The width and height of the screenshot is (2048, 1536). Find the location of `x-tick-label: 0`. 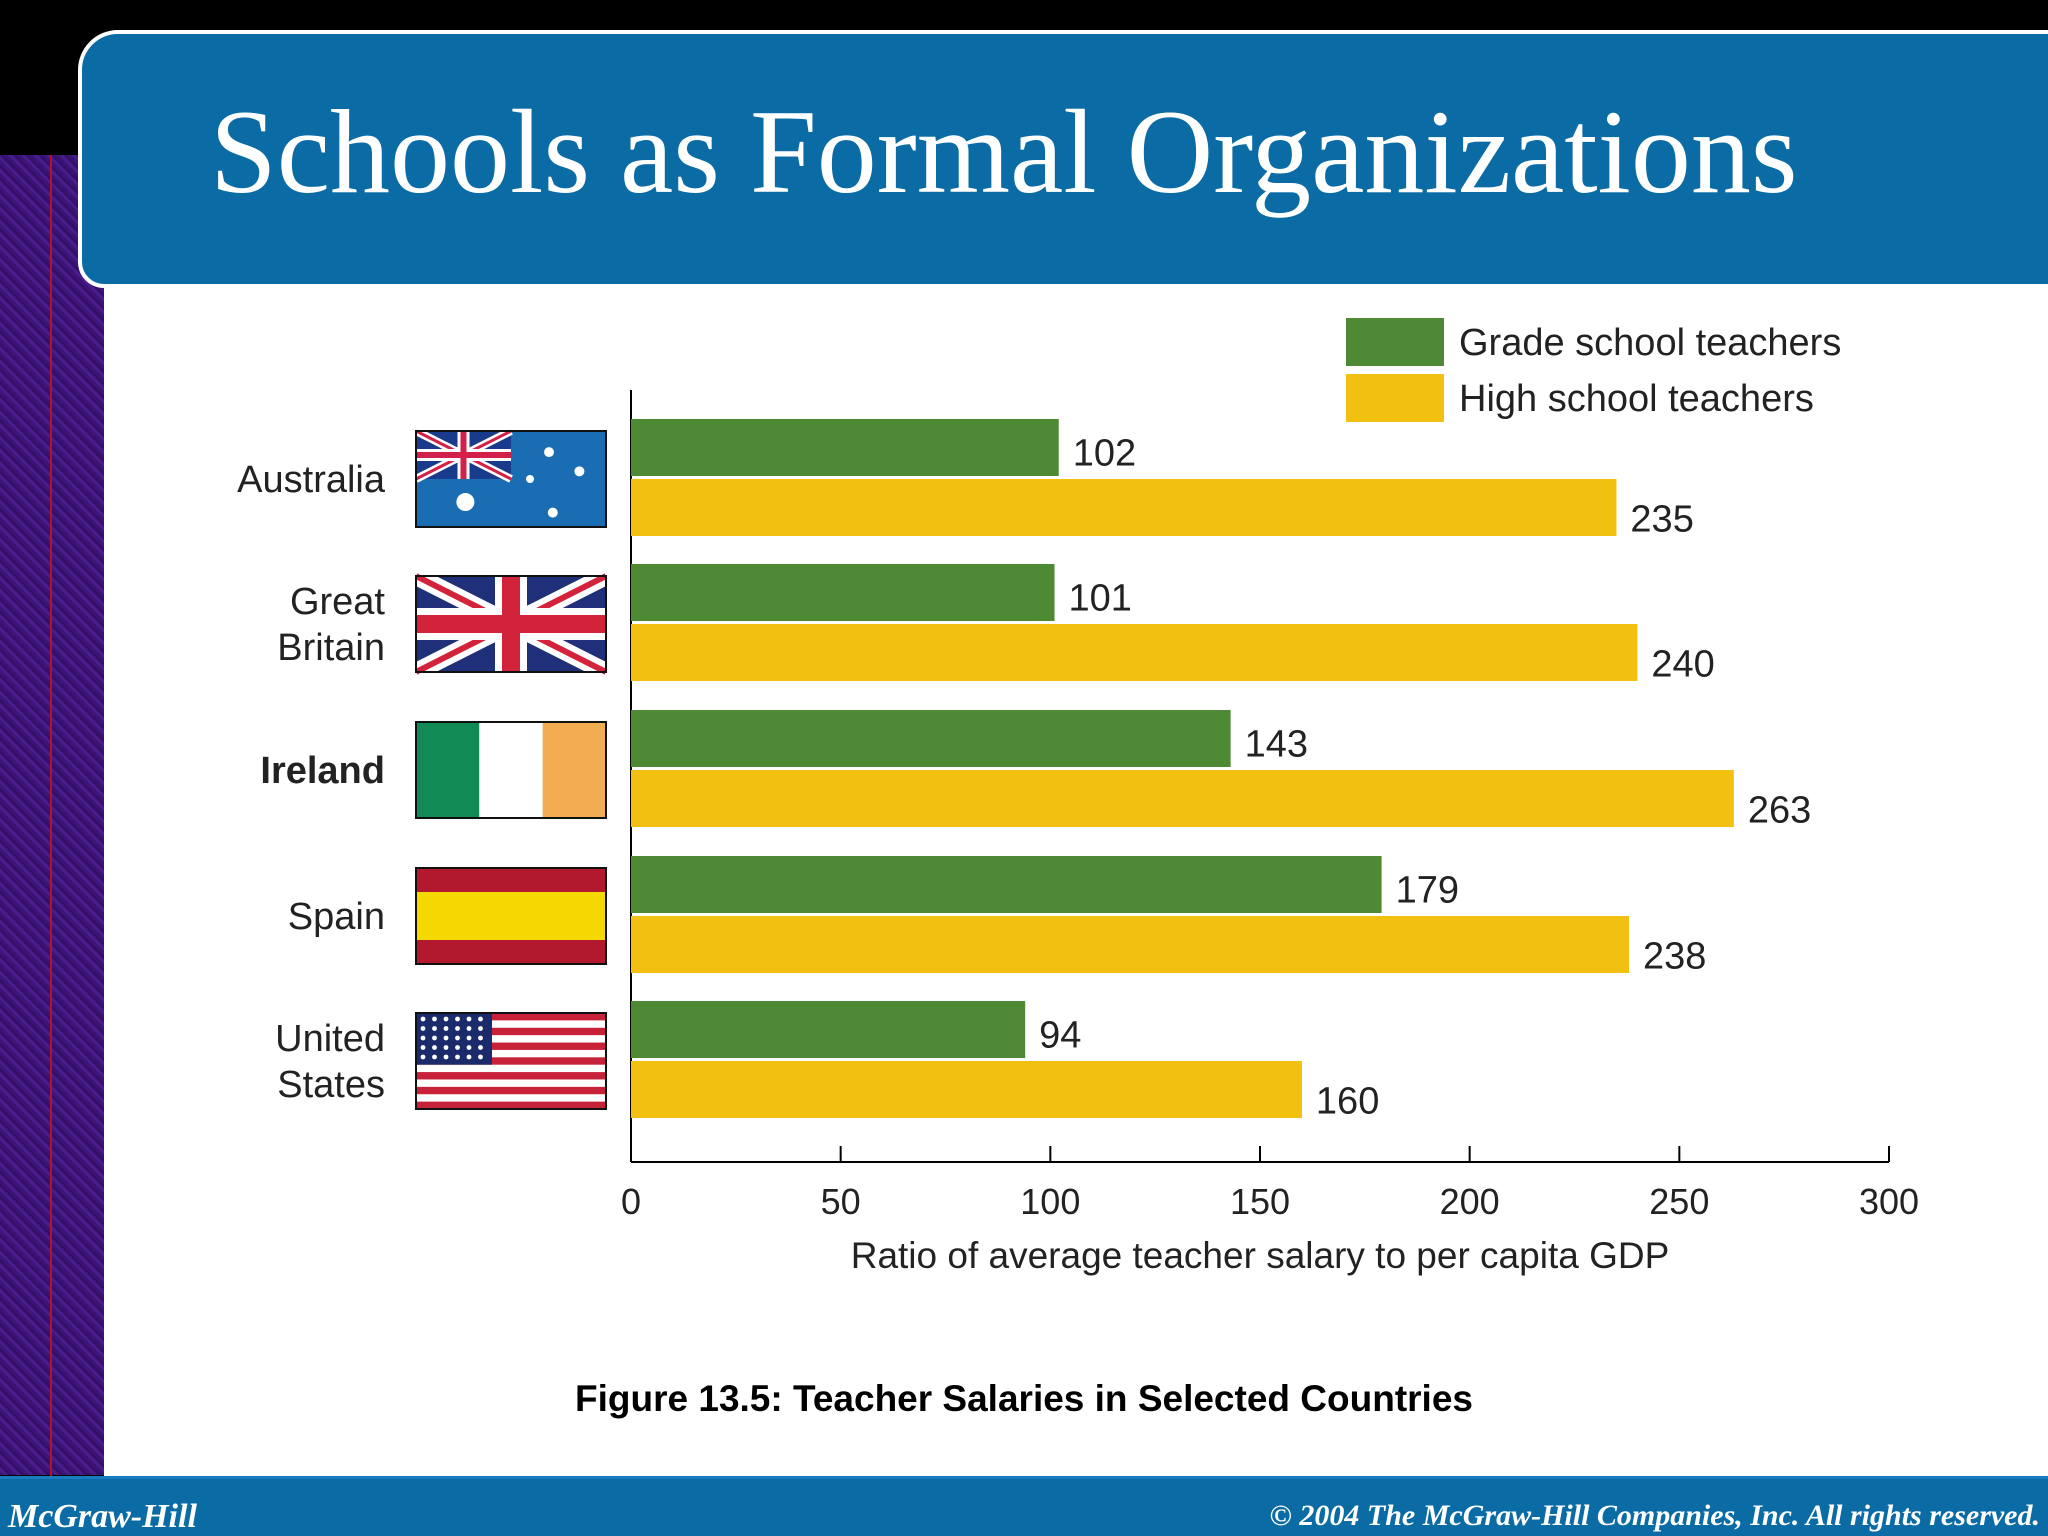

x-tick-label: 0 is located at coordinates (631, 1201).